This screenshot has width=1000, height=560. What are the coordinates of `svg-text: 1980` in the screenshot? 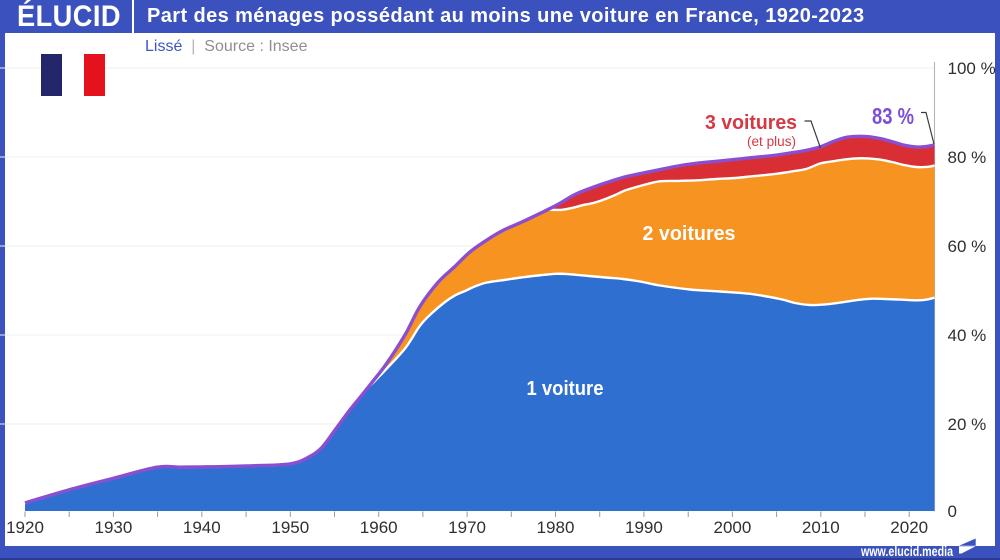 It's located at (556, 527).